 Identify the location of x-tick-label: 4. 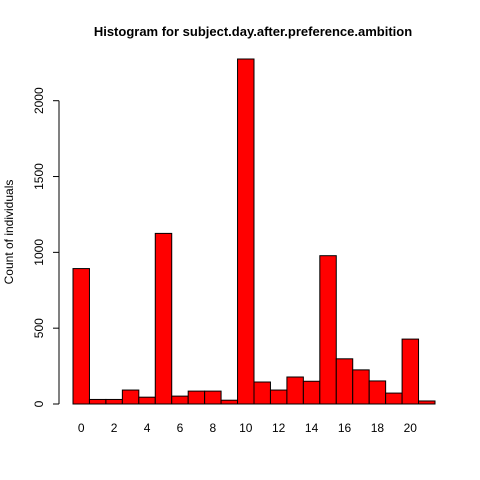
(147, 428).